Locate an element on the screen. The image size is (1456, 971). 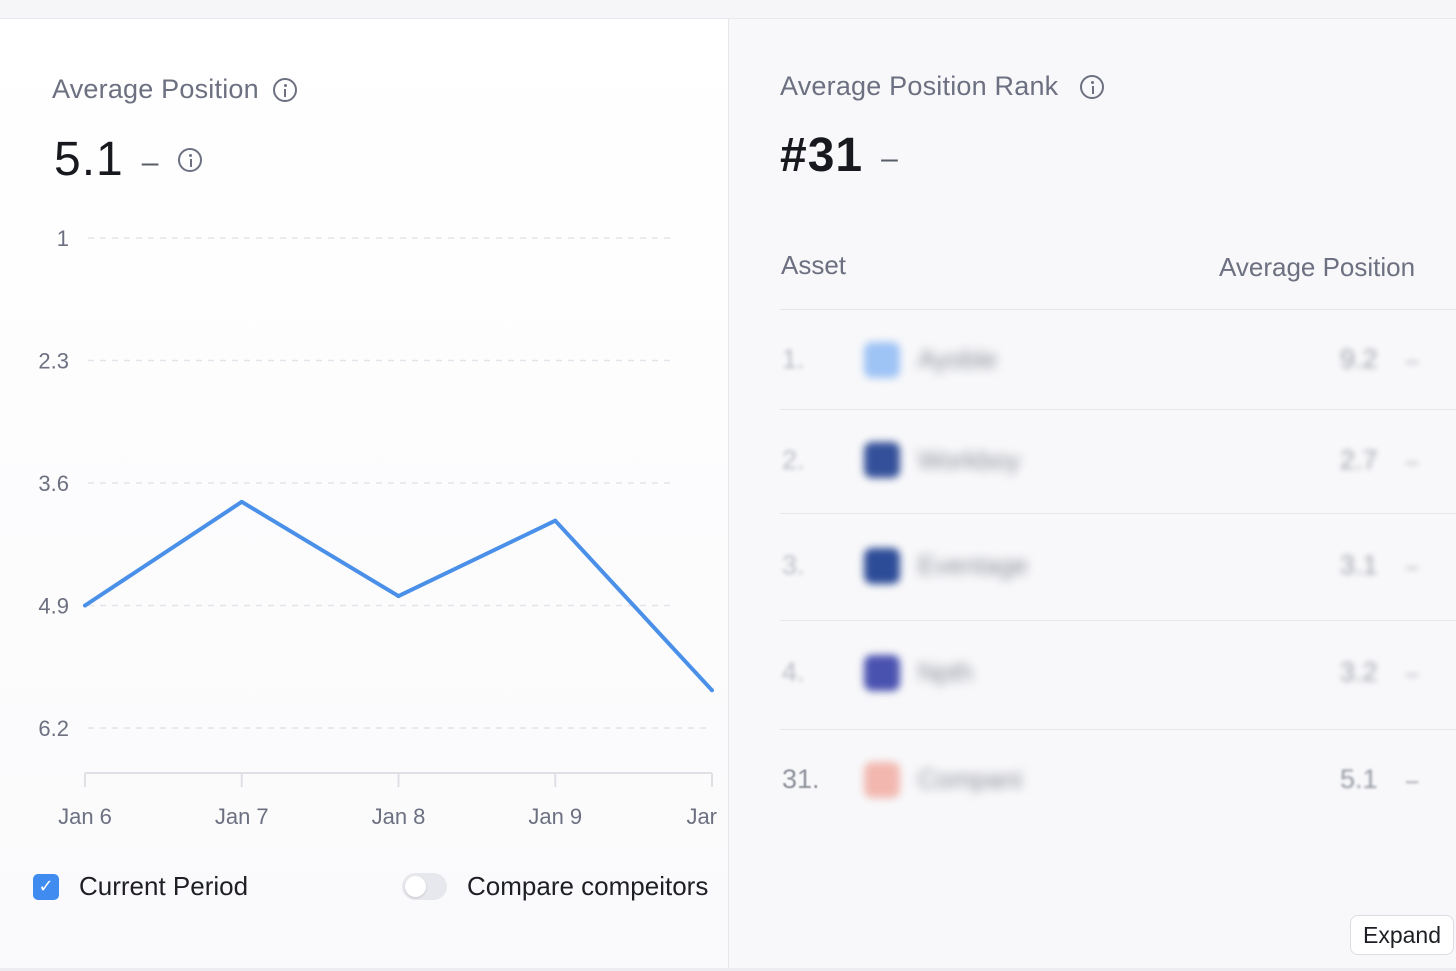
asset-name: Workboy is located at coordinates (969, 460).